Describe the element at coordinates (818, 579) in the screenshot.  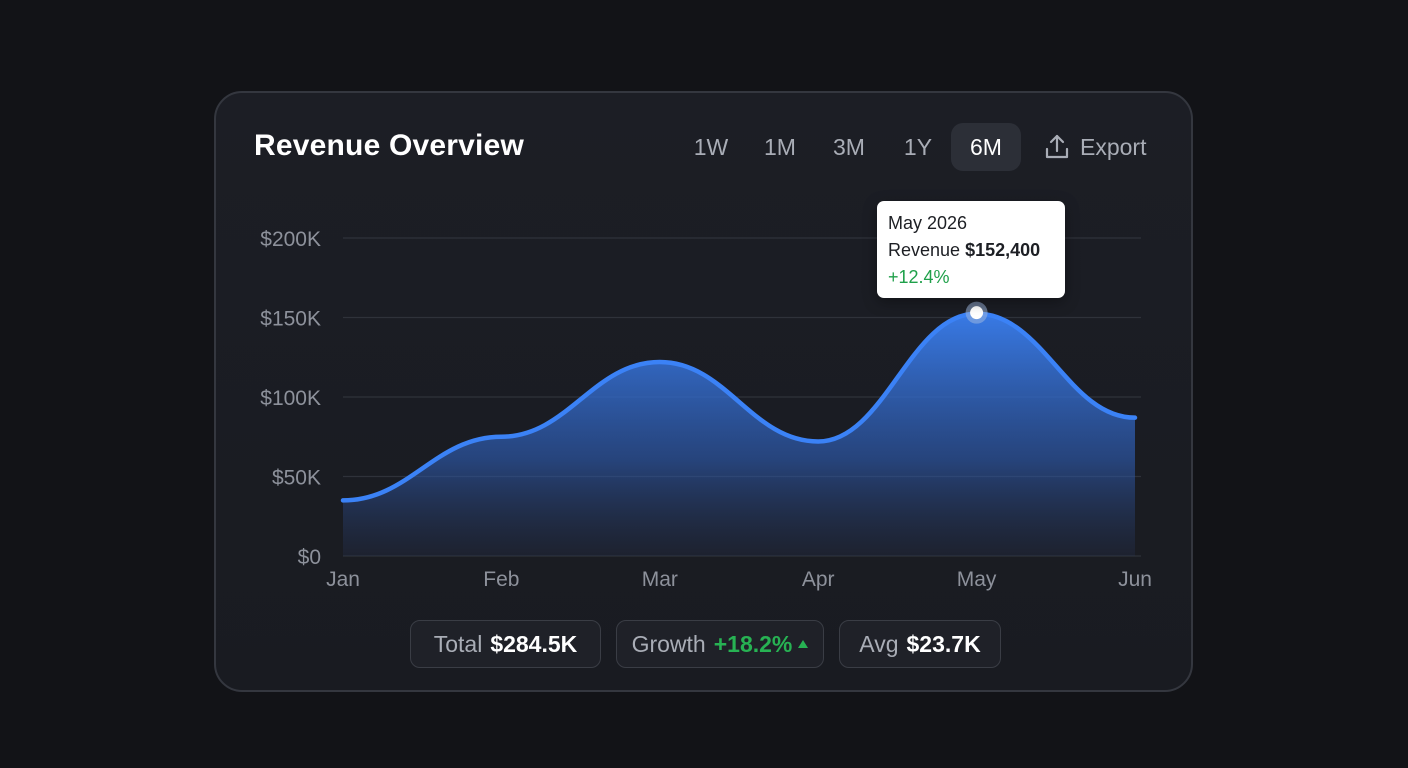
I see `x-tick-label: Apr` at that location.